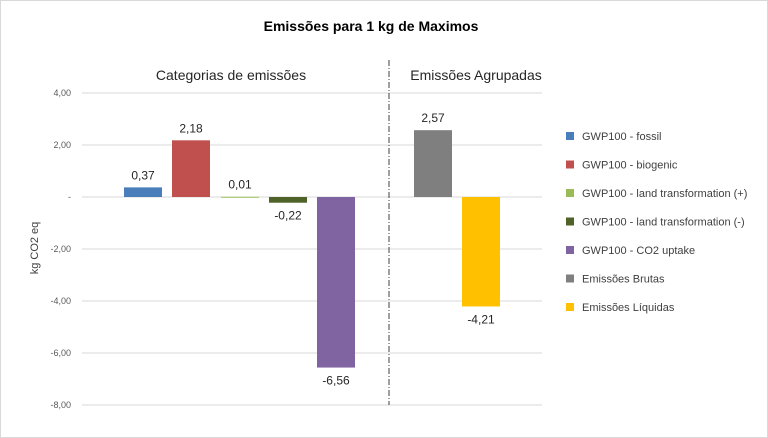 The height and width of the screenshot is (438, 768). I want to click on y-tick-label: 4,00, so click(62, 93).